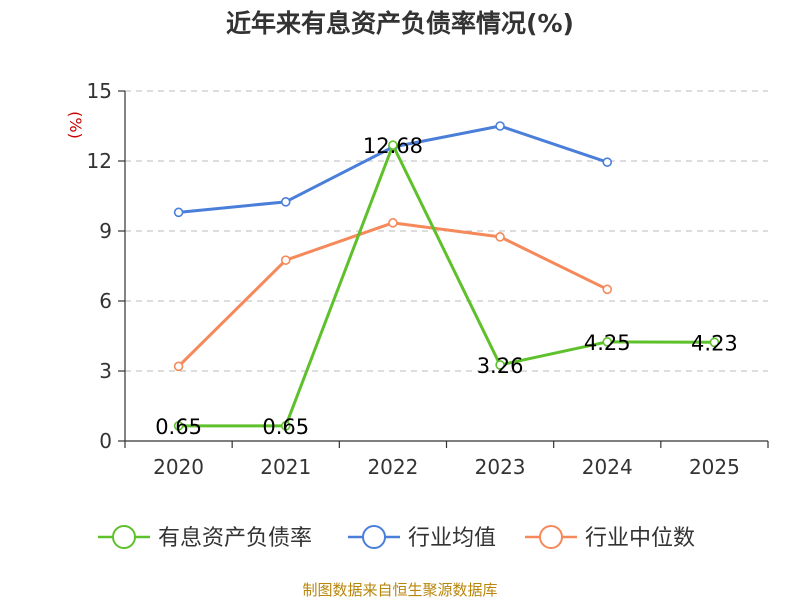 Image resolution: width=800 pixels, height=600 pixels. Describe the element at coordinates (452, 538) in the screenshot. I see `legend-label: 行业均值` at that location.